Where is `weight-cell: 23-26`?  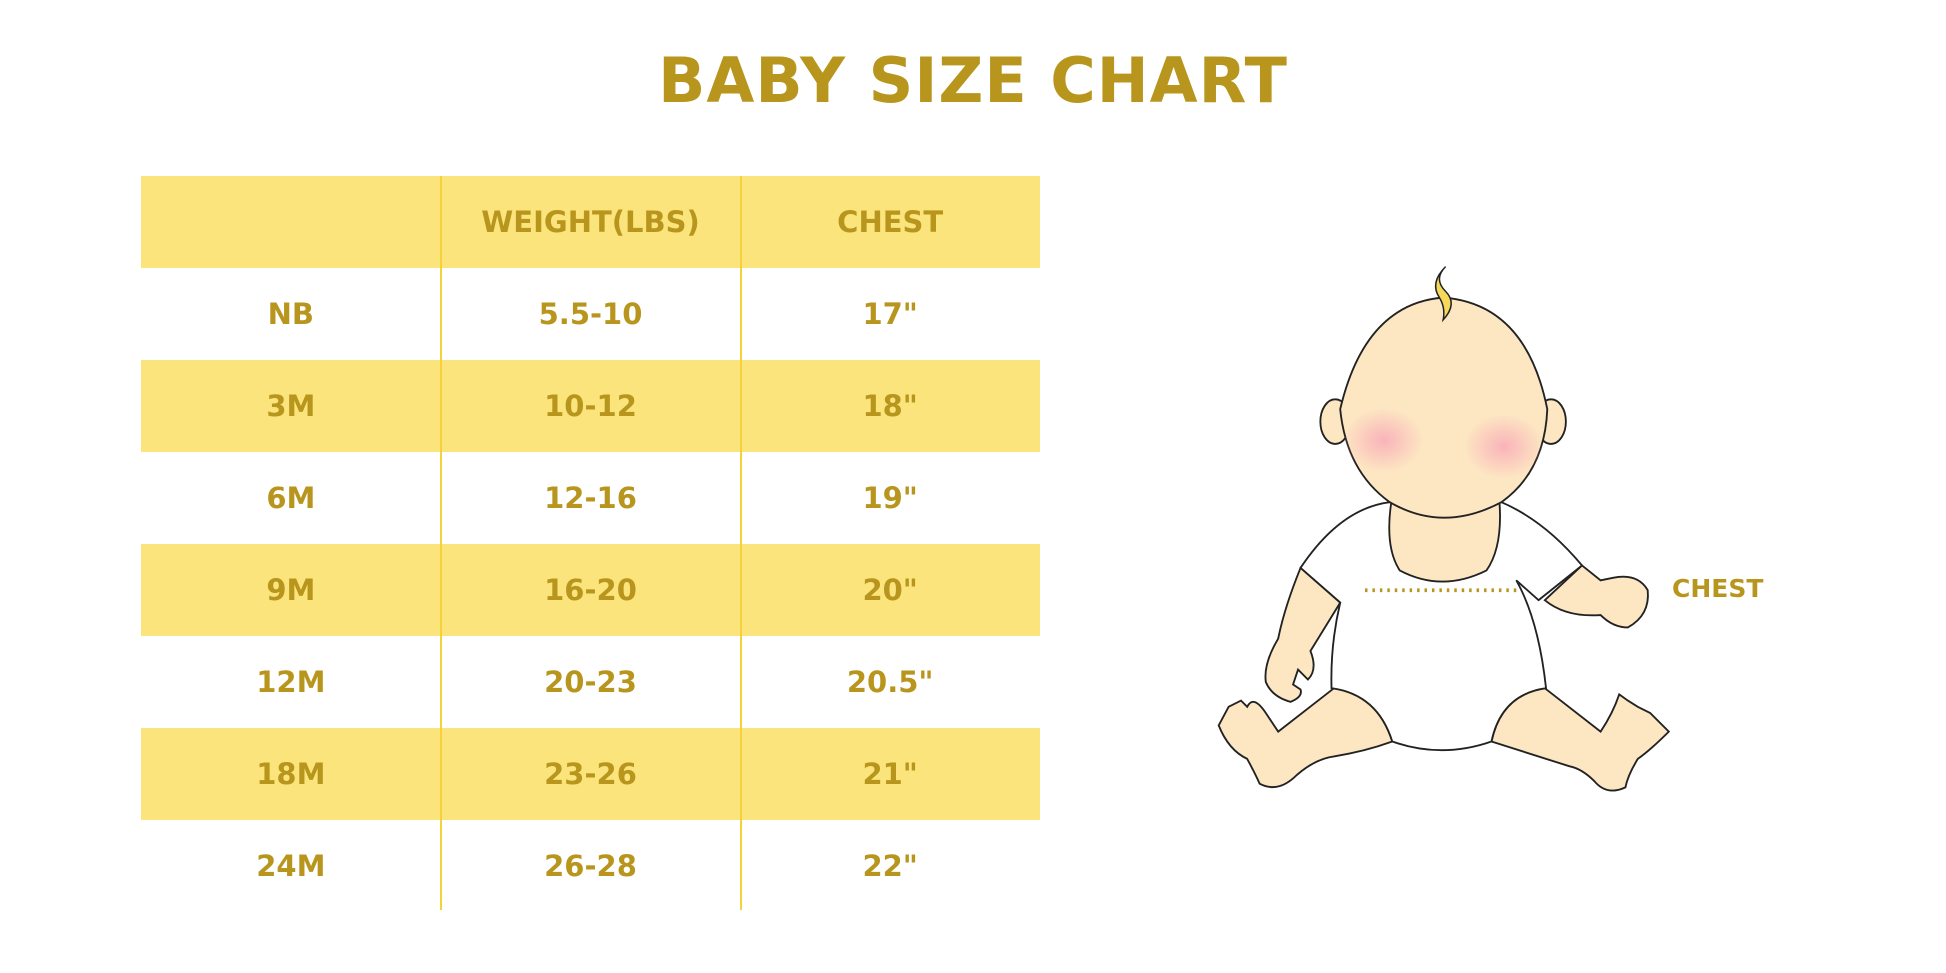 weight-cell: 23-26 is located at coordinates (590, 774).